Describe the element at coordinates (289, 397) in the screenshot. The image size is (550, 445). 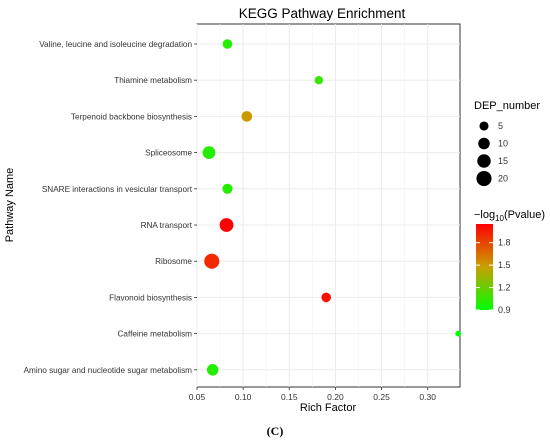
I see `x-tick-label: 0.15` at that location.